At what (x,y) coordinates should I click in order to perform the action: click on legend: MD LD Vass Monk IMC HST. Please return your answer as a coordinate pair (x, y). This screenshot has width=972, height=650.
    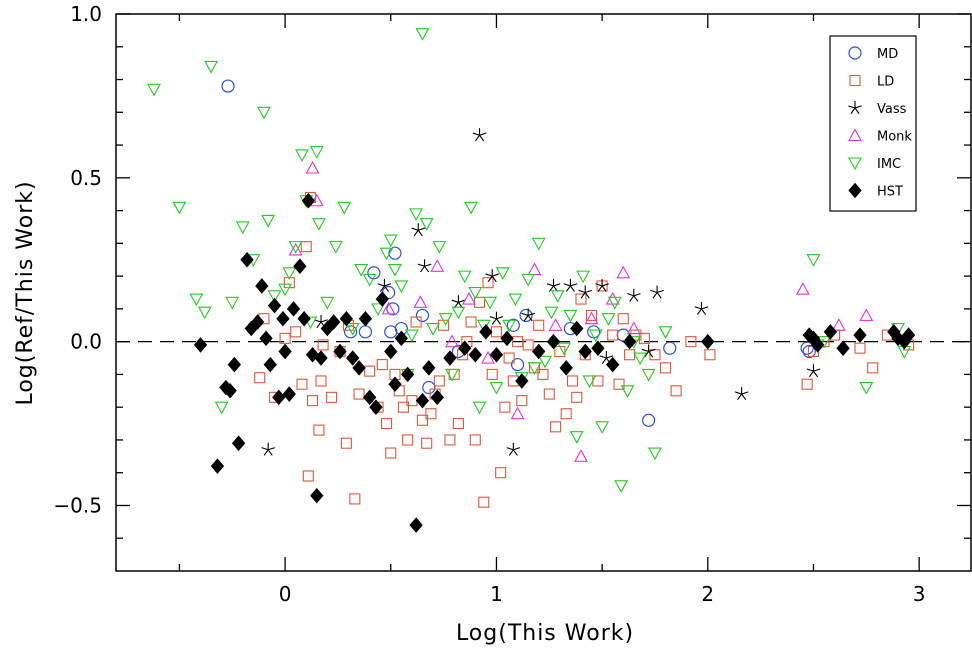
    Looking at the image, I should click on (873, 123).